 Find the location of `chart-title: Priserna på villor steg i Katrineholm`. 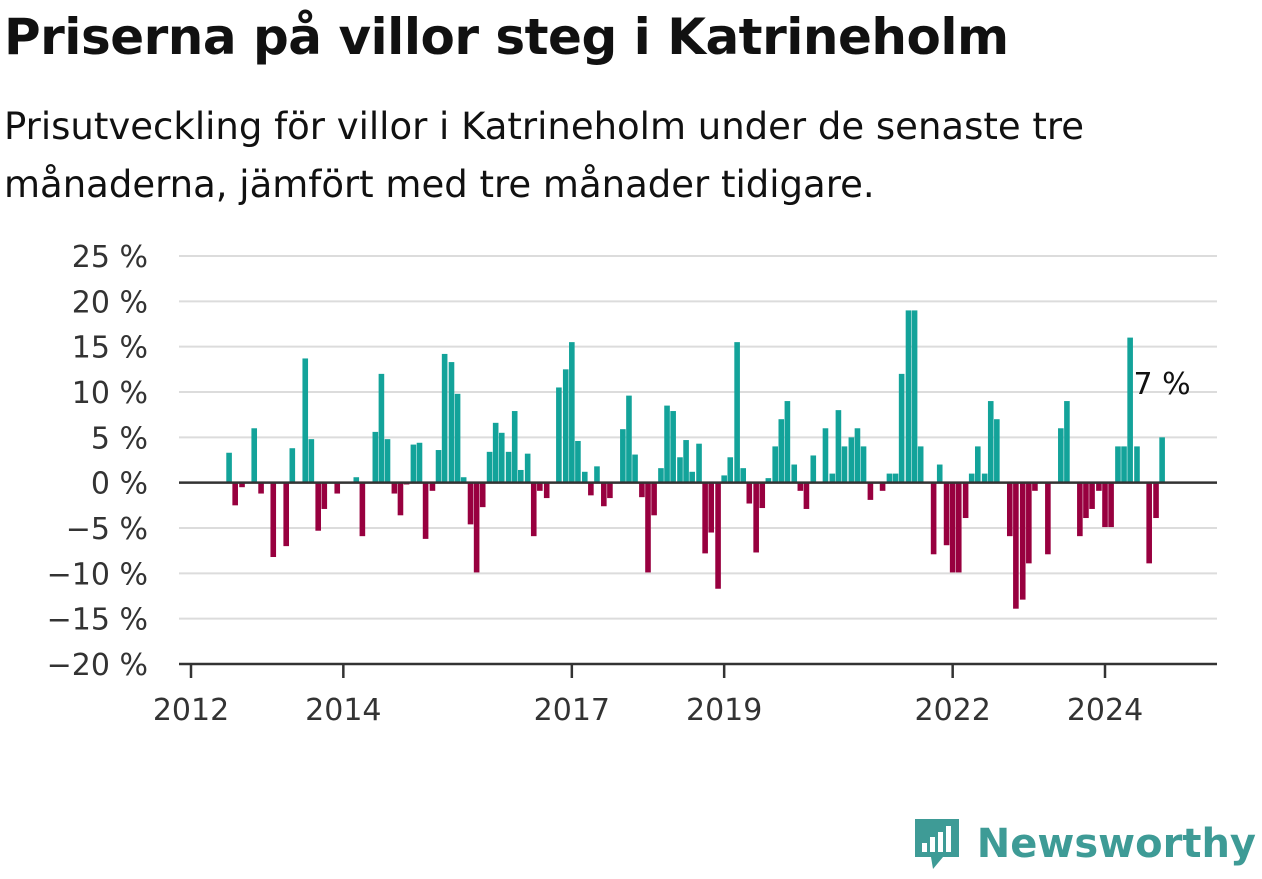

chart-title: Priserna på villor steg i Katrineholm is located at coordinates (506, 37).